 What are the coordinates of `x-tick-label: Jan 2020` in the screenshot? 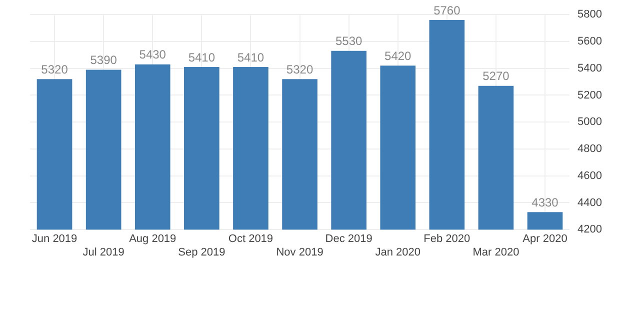 It's located at (397, 252).